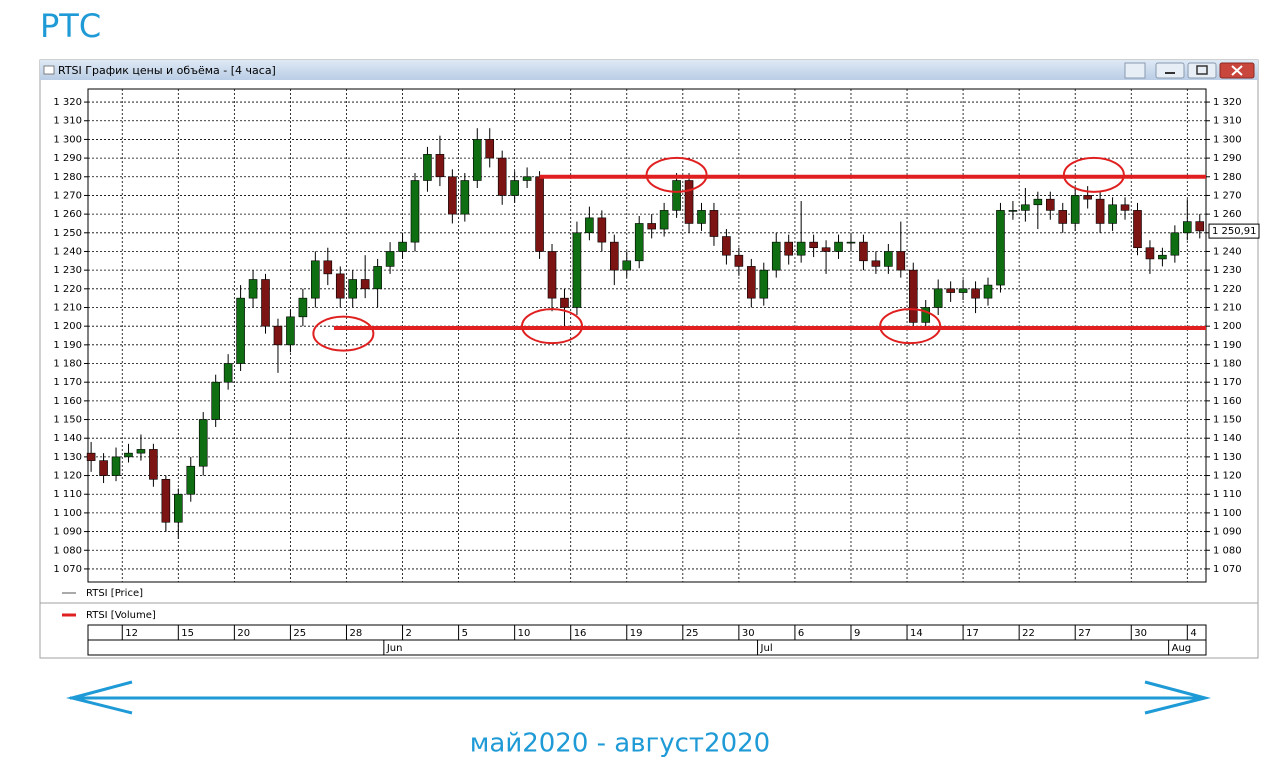  I want to click on x-tick-label: 2, so click(409, 633).